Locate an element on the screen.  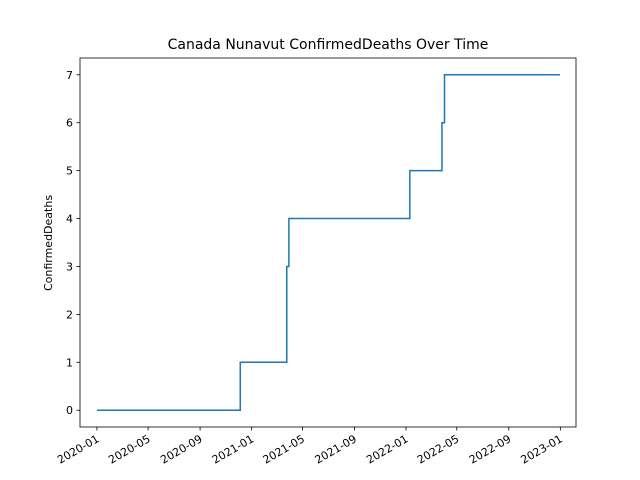
y-tick-label: 2 is located at coordinates (69, 314).